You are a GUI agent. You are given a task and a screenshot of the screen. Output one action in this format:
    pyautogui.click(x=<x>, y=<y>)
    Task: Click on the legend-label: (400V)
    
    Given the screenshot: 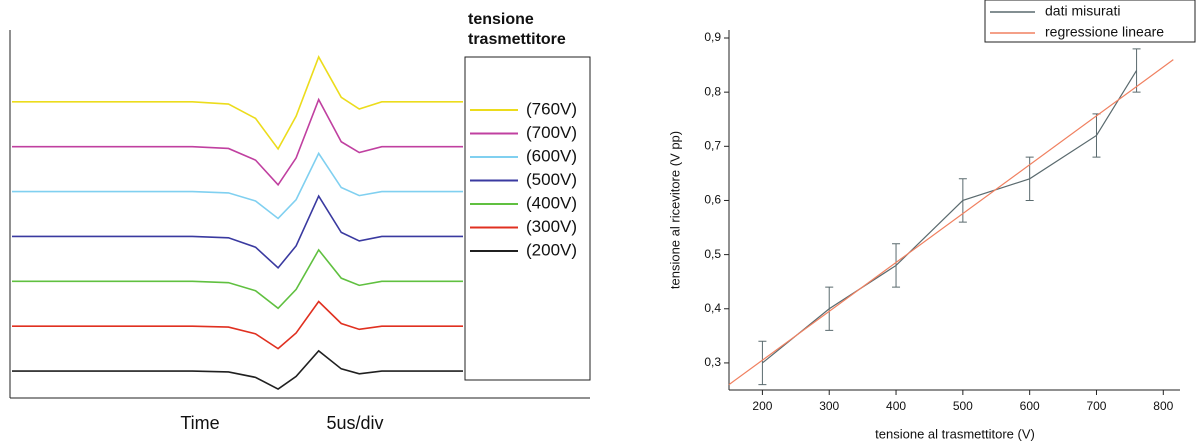 What is the action you would take?
    pyautogui.click(x=551, y=202)
    